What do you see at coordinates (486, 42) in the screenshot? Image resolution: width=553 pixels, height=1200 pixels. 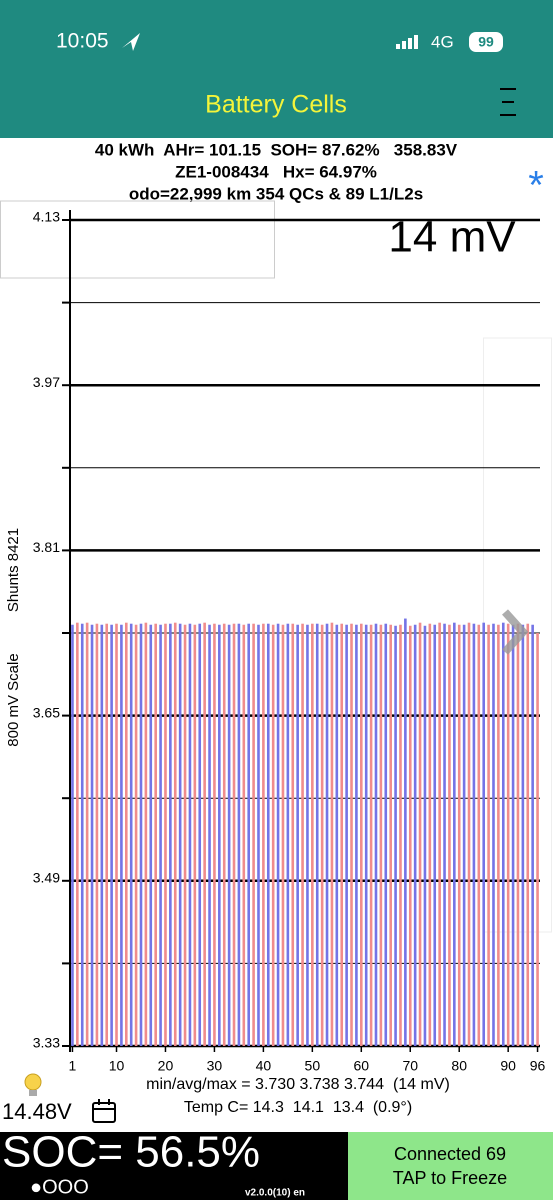 I see `battery-icon` at bounding box center [486, 42].